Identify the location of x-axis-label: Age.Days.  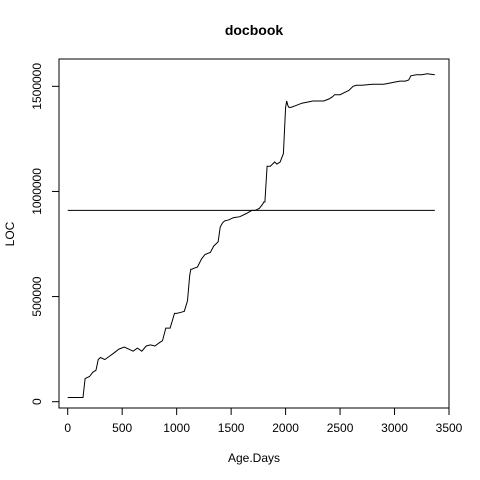
(254, 458).